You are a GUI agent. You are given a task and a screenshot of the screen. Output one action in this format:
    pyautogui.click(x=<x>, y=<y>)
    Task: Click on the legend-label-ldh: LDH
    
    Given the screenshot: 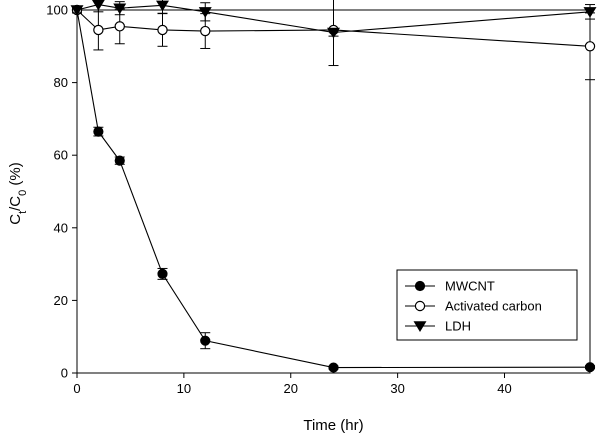 What is the action you would take?
    pyautogui.click(x=458, y=326)
    